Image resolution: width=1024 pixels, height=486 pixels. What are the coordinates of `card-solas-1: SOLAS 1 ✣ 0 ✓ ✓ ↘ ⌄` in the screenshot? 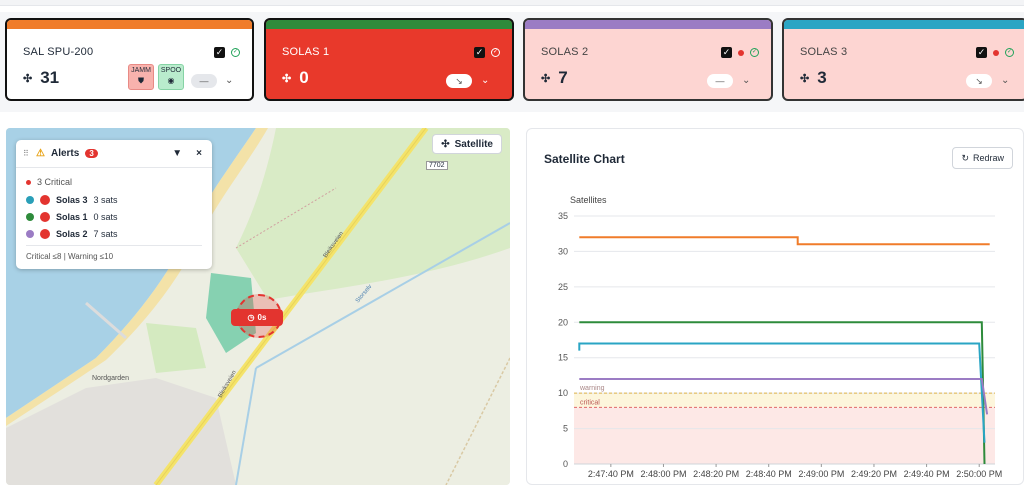 It's located at (389, 59).